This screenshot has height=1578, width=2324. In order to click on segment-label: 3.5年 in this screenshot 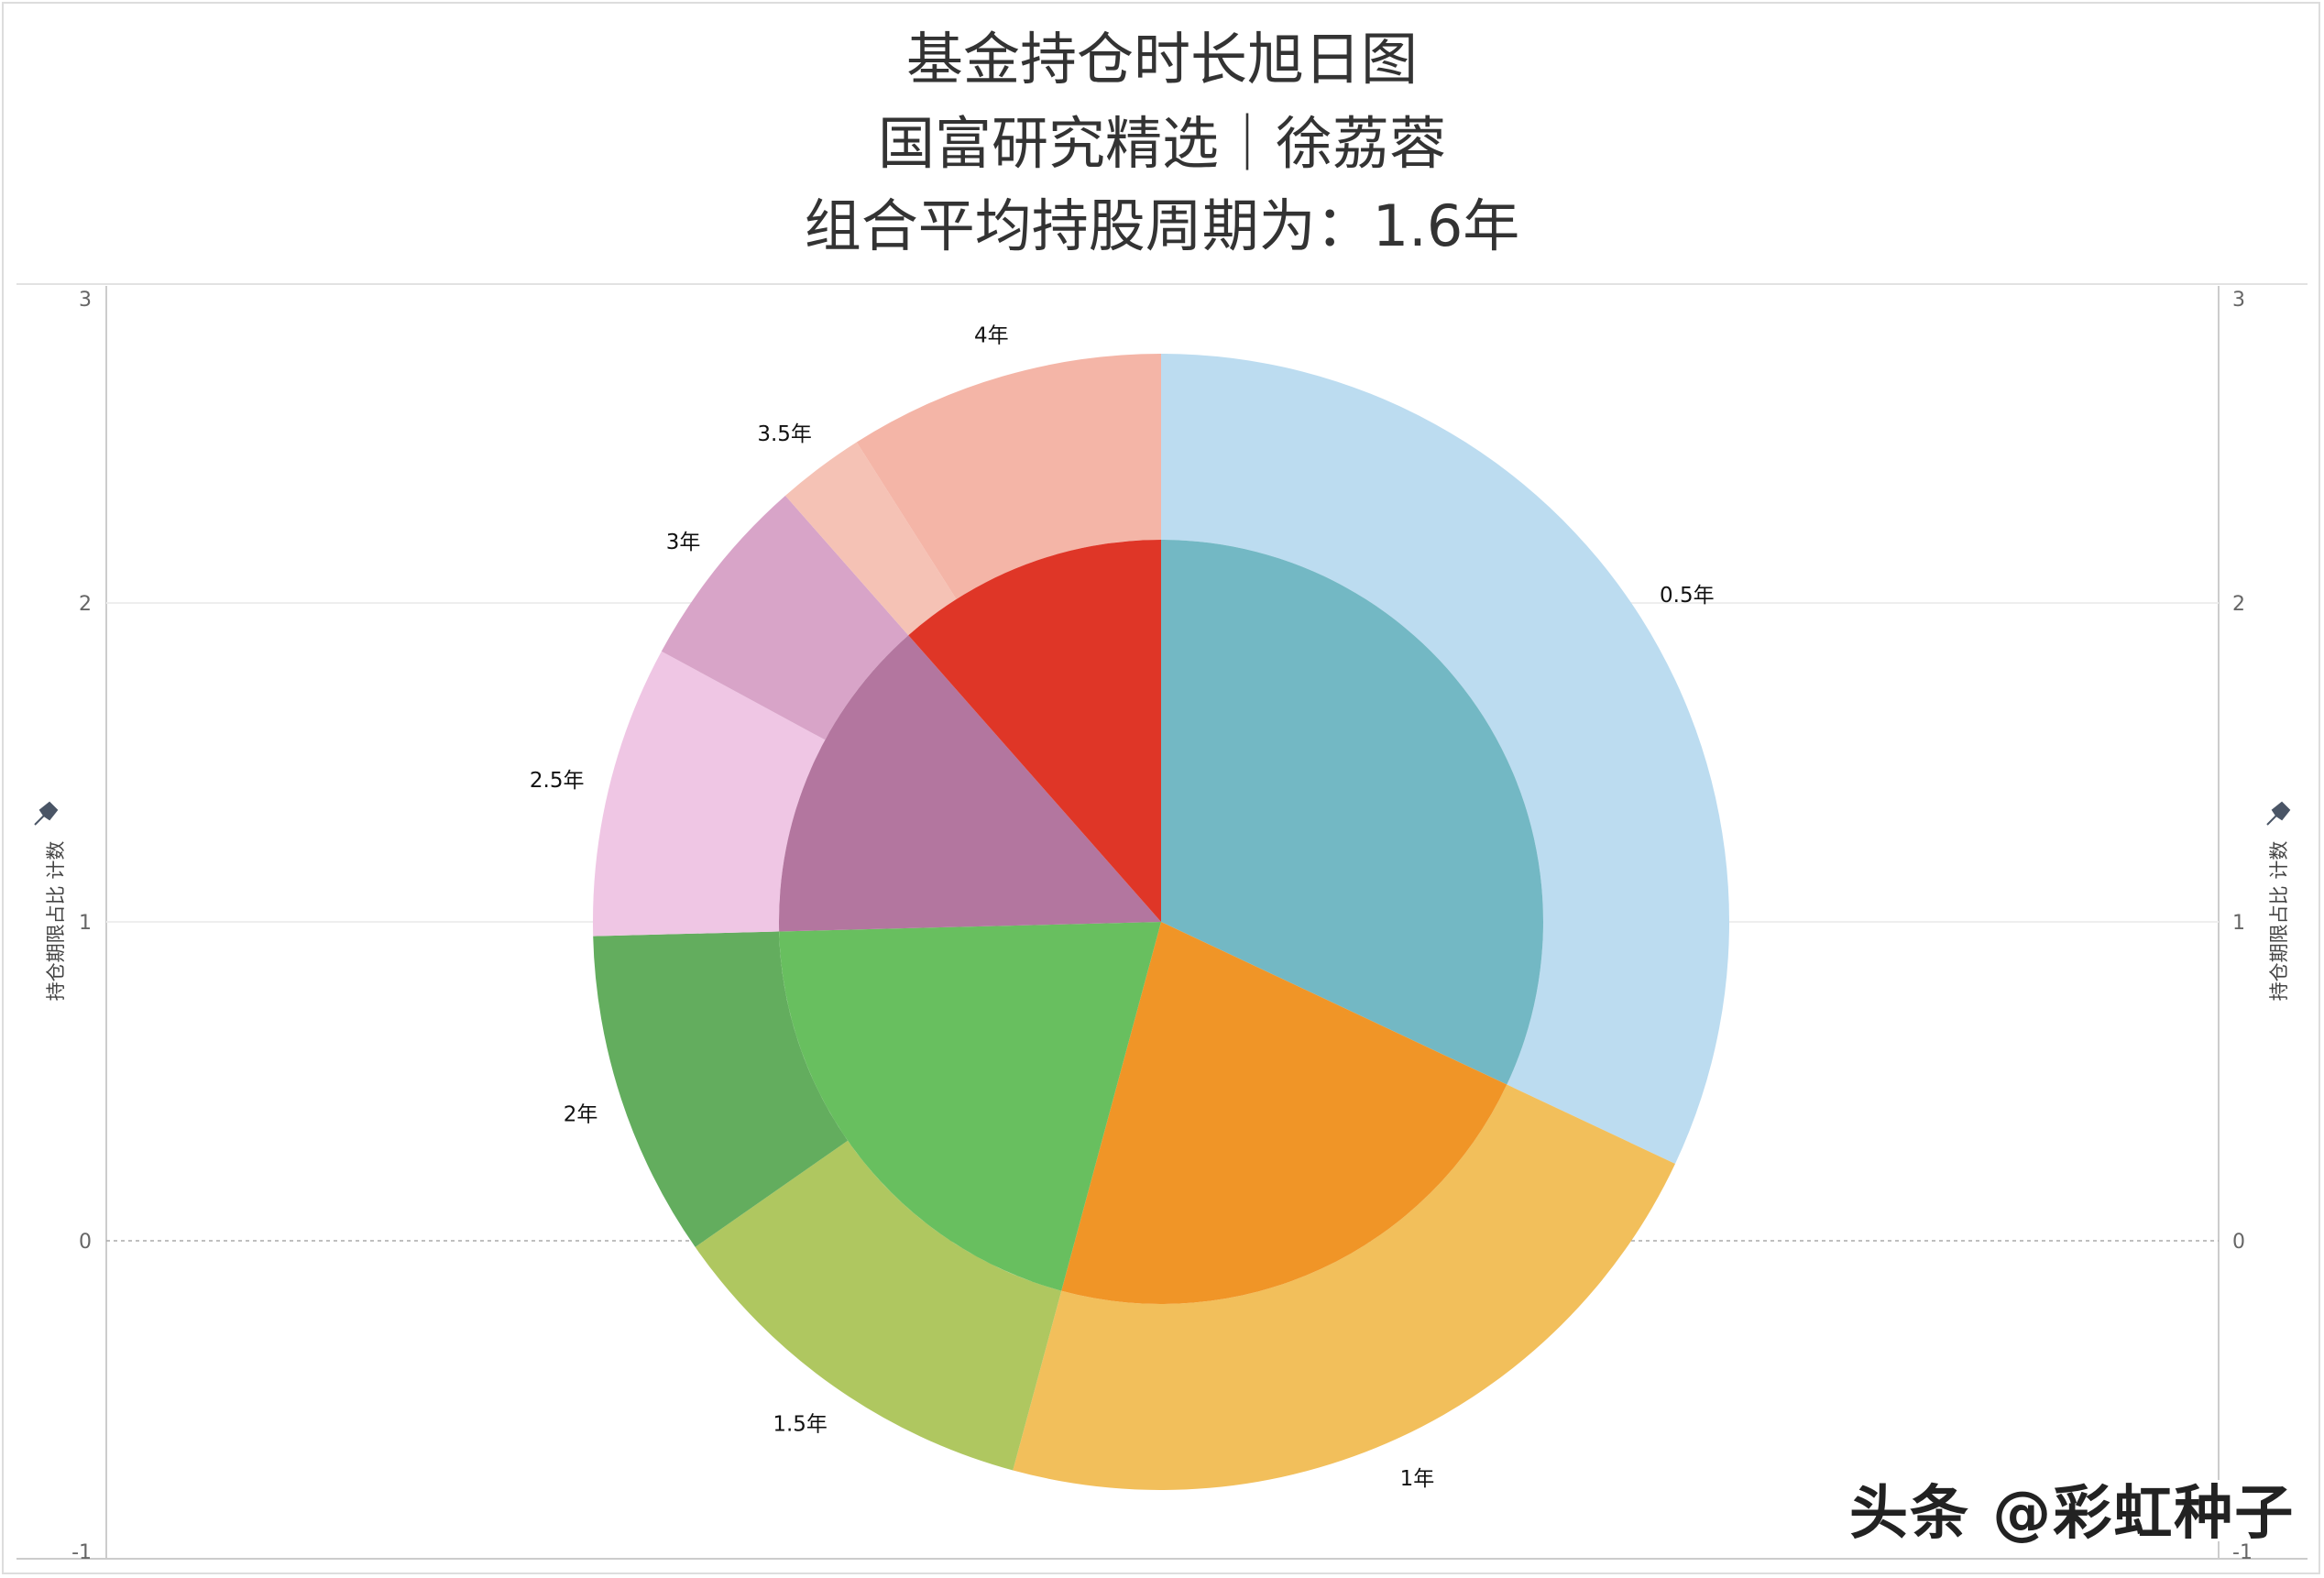, I will do `click(784, 434)`.